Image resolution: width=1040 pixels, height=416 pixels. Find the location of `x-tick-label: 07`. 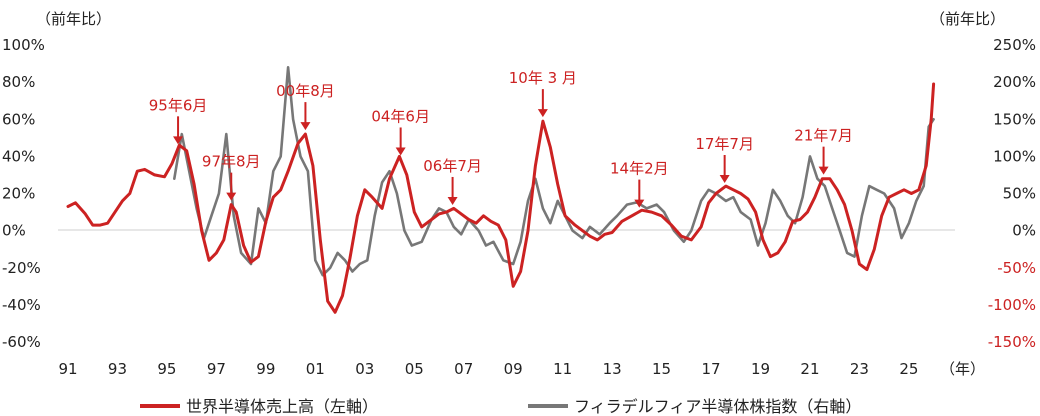

x-tick-label: 07 is located at coordinates (463, 369).